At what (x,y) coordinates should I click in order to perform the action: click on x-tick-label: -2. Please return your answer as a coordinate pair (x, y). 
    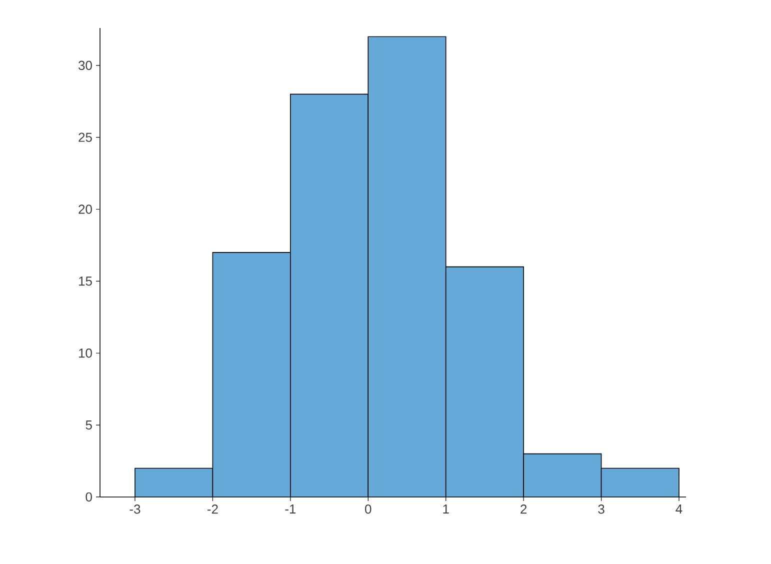
    Looking at the image, I should click on (213, 509).